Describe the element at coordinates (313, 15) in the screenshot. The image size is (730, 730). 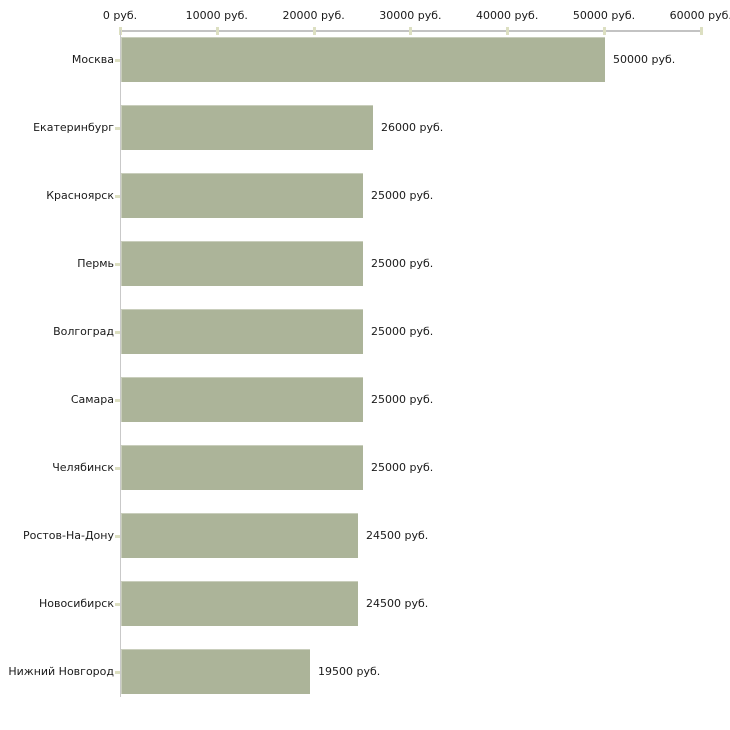
I see `x-axis-tick-label: 20000 руб.` at that location.